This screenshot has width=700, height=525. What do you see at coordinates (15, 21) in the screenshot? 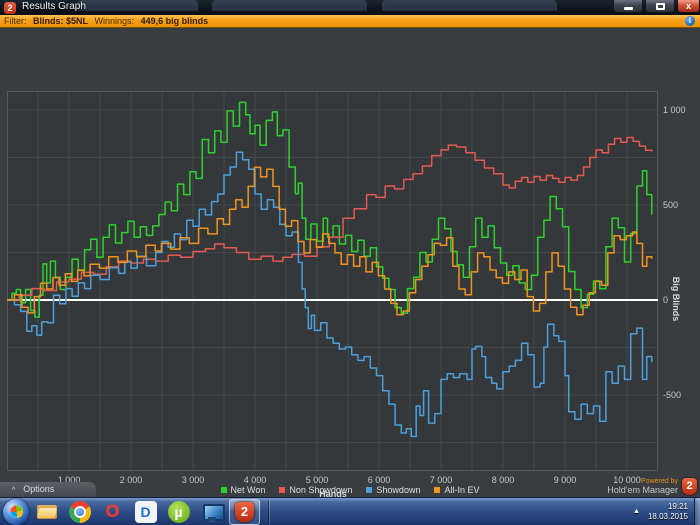
I see `filter-label: Filter:` at bounding box center [15, 21].